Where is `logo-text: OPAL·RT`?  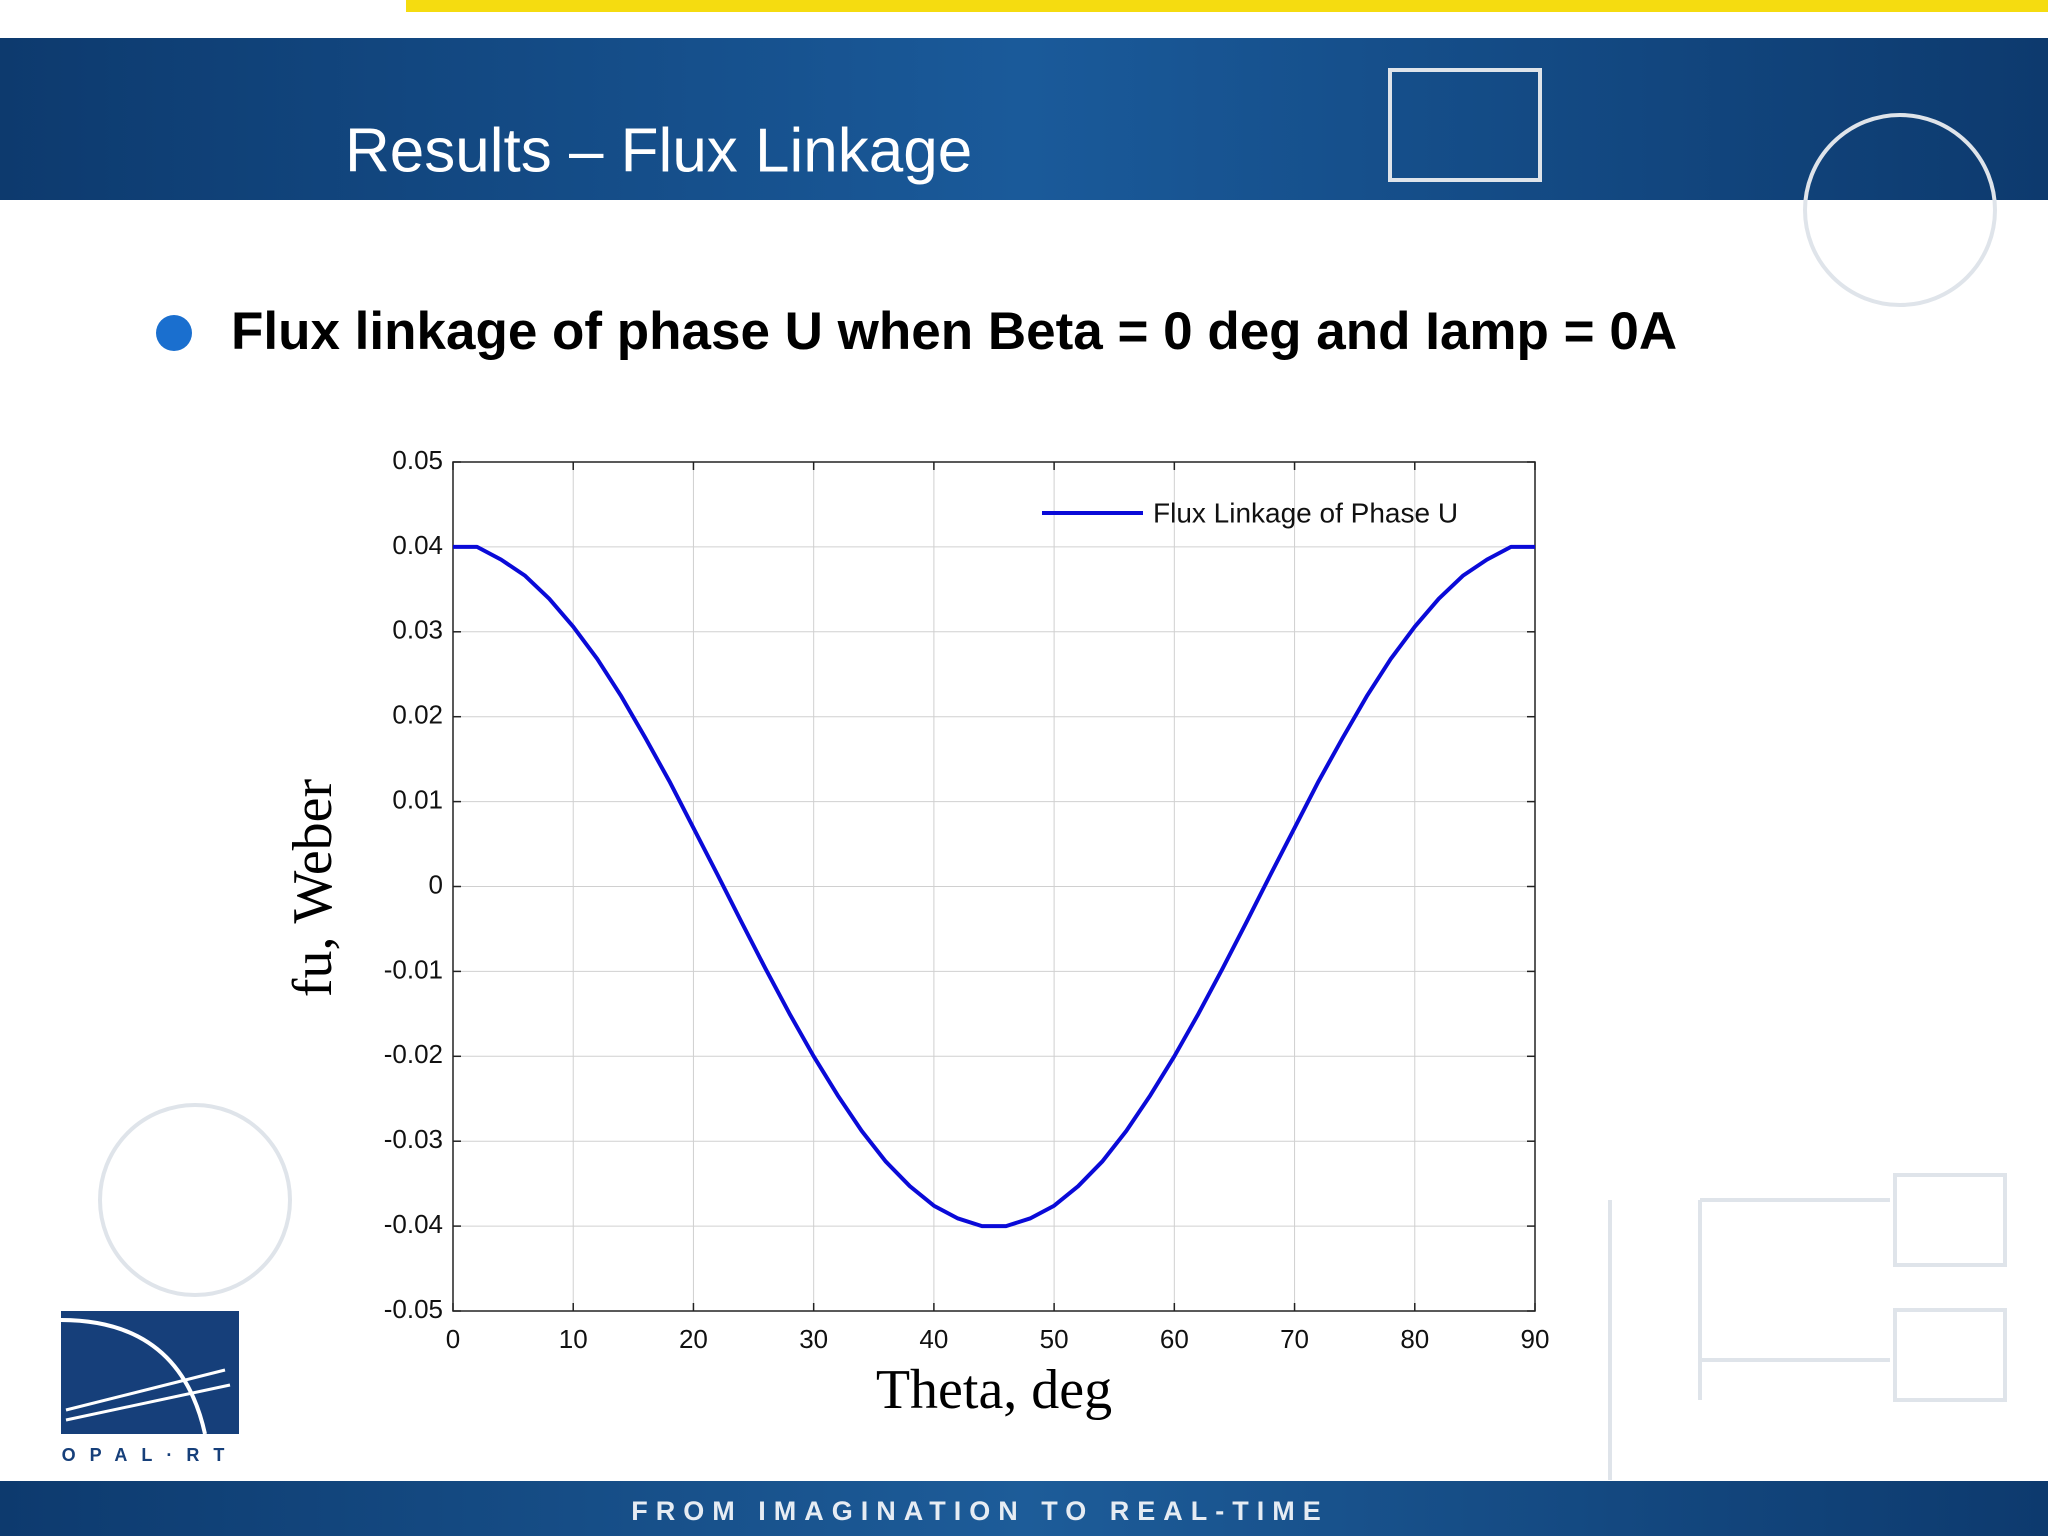 logo-text: OPAL·RT is located at coordinates (150, 1455).